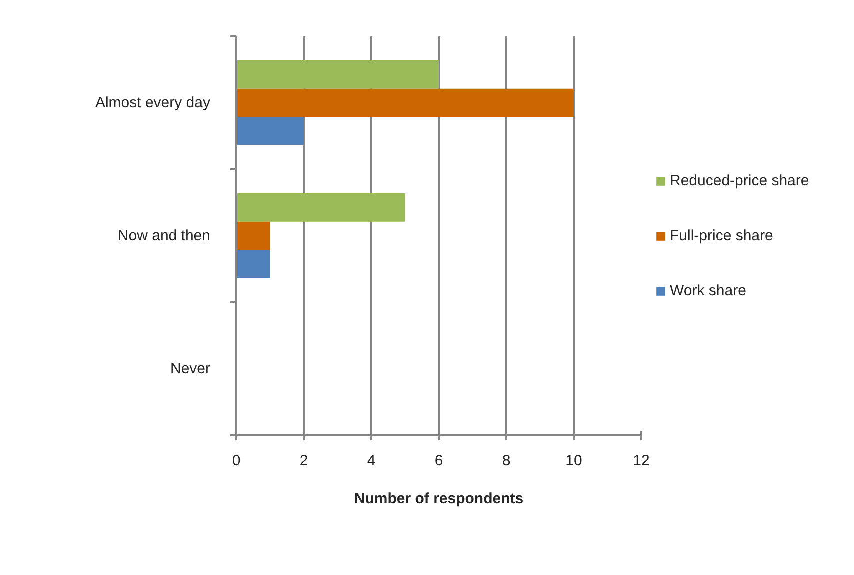  What do you see at coordinates (439, 499) in the screenshot?
I see `x-axis-title: Number of respondents` at bounding box center [439, 499].